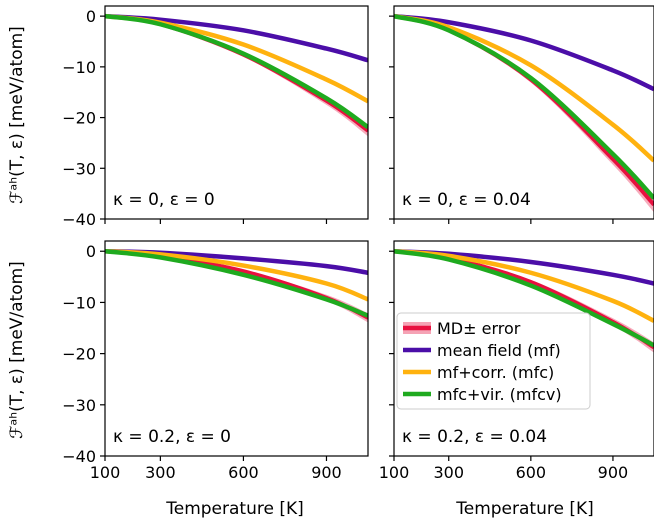 The width and height of the screenshot is (654, 529). I want to click on panel-annotation: κ = 0, ε = 0.04, so click(466, 200).